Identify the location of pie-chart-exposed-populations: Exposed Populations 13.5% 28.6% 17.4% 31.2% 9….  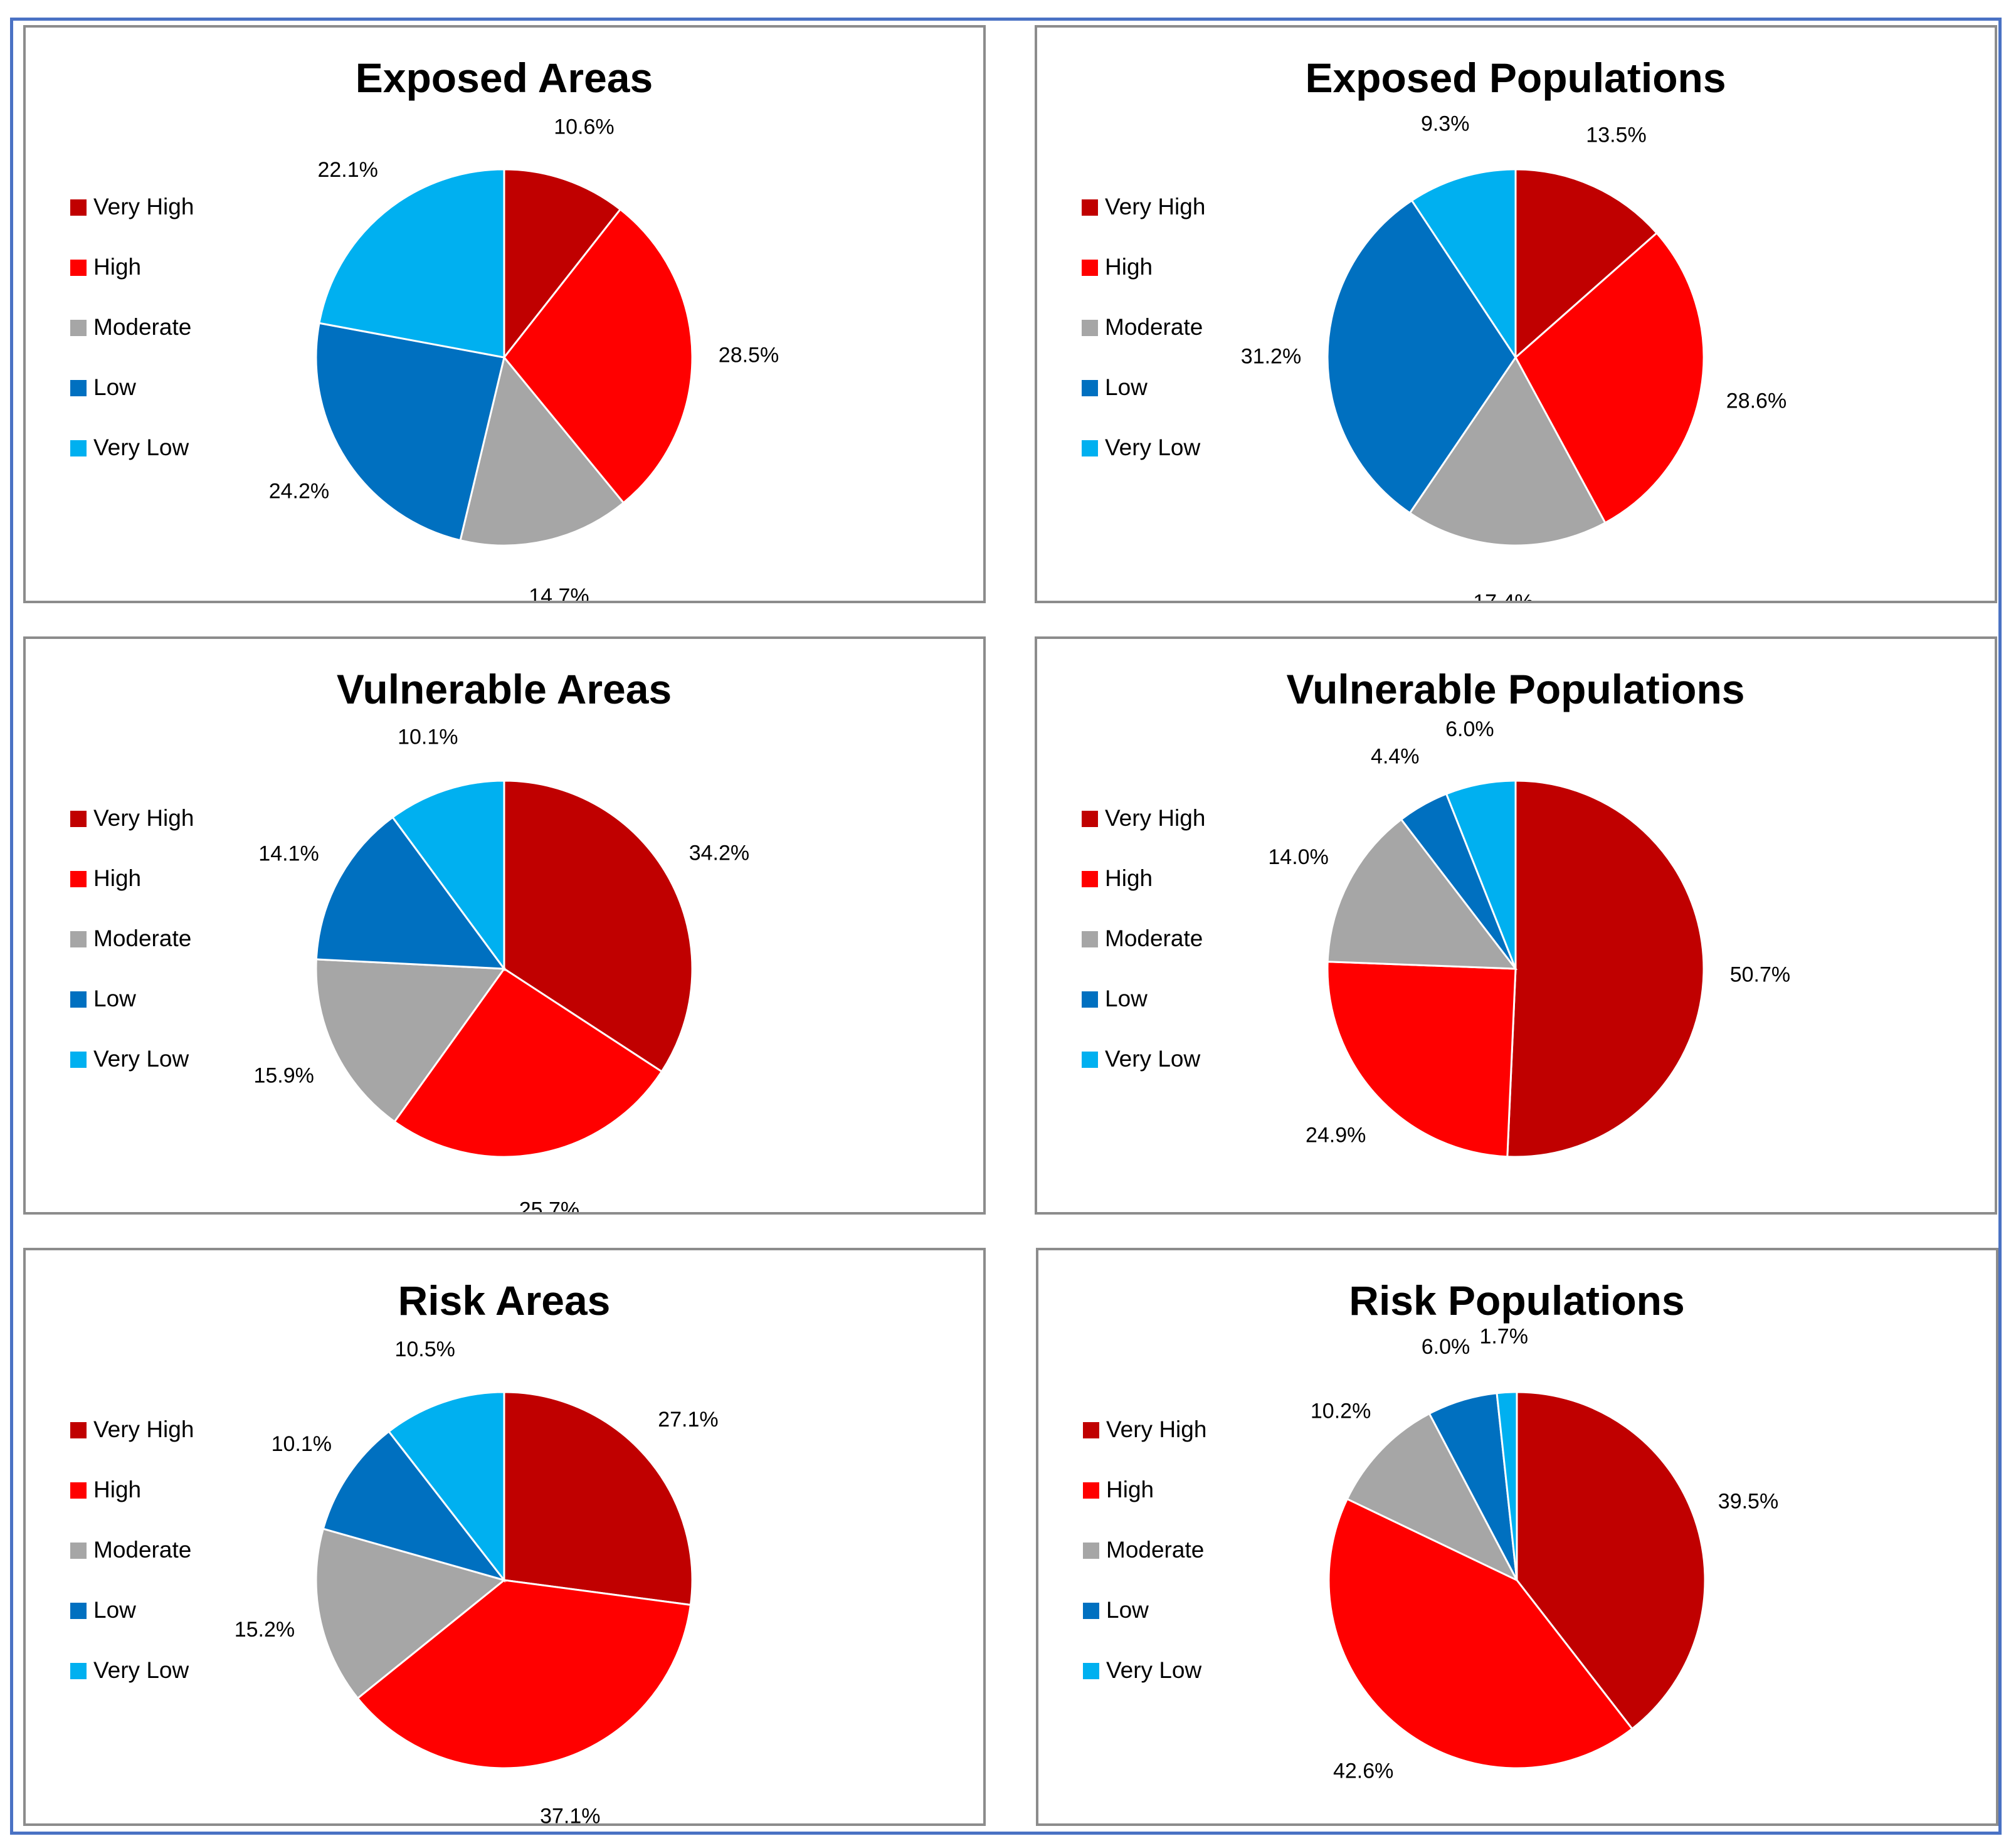
(1434, 328).